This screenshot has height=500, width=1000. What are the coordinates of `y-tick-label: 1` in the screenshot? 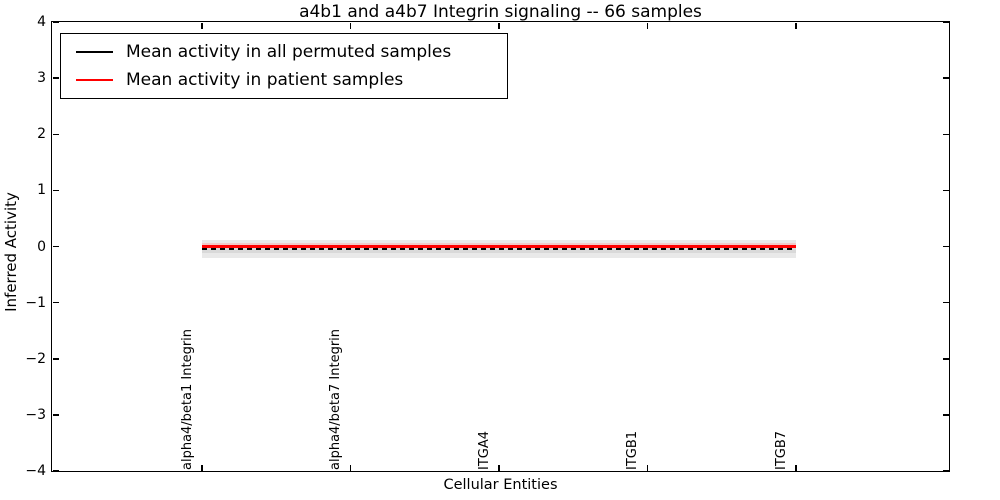 It's located at (41, 190).